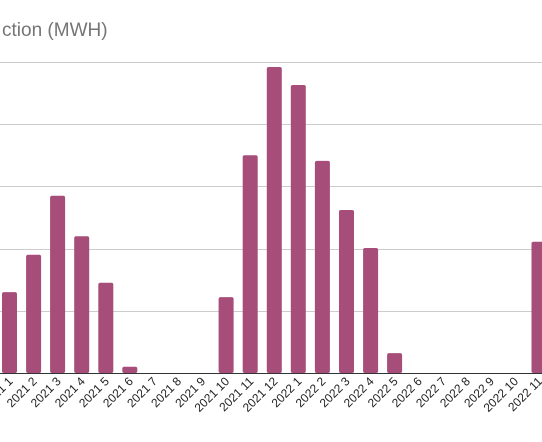  I want to click on chart-title: ction (MWH), so click(55, 30).